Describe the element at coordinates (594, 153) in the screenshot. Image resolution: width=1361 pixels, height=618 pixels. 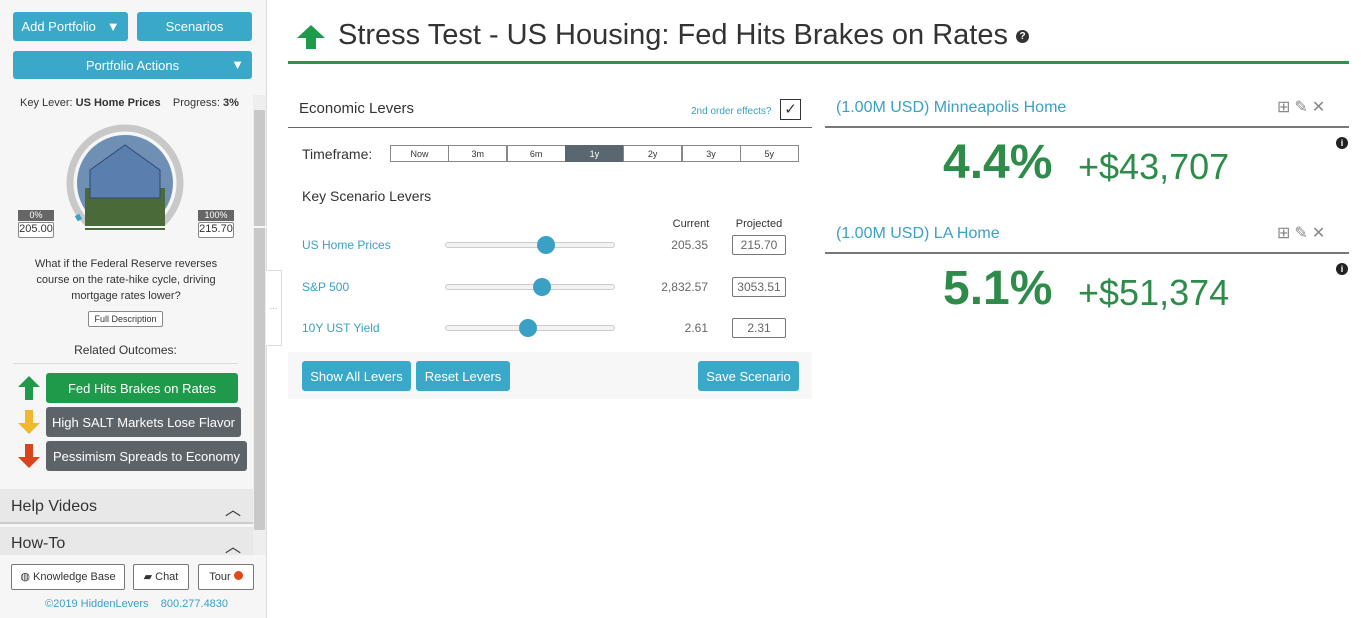
I see `timeframe-button: 1y` at that location.